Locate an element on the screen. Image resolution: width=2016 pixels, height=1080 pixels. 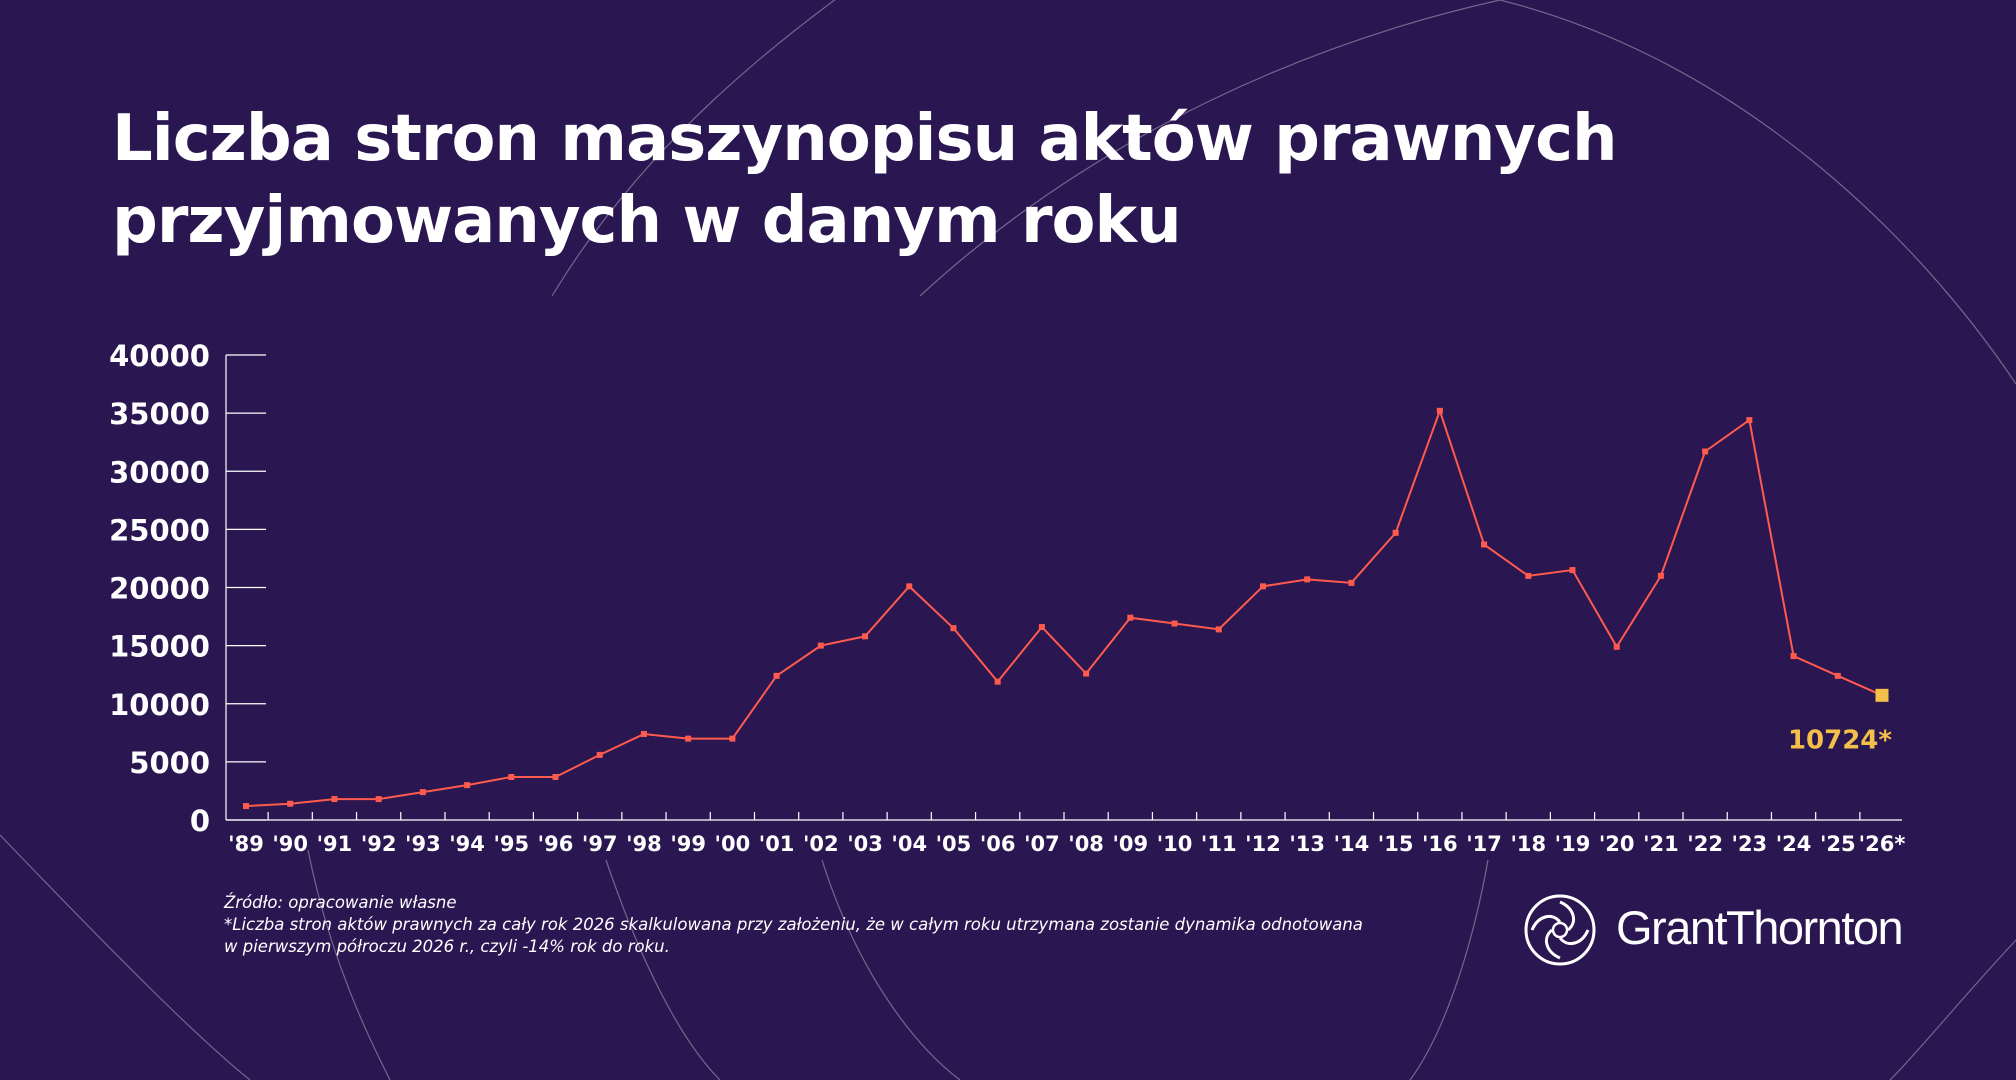
x-tick-label: '11 is located at coordinates (1219, 844).